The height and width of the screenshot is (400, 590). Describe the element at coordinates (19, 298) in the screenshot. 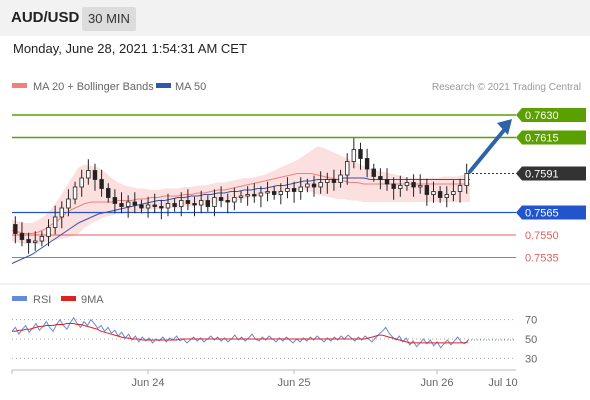

I see `rsi-legend-swatch` at that location.